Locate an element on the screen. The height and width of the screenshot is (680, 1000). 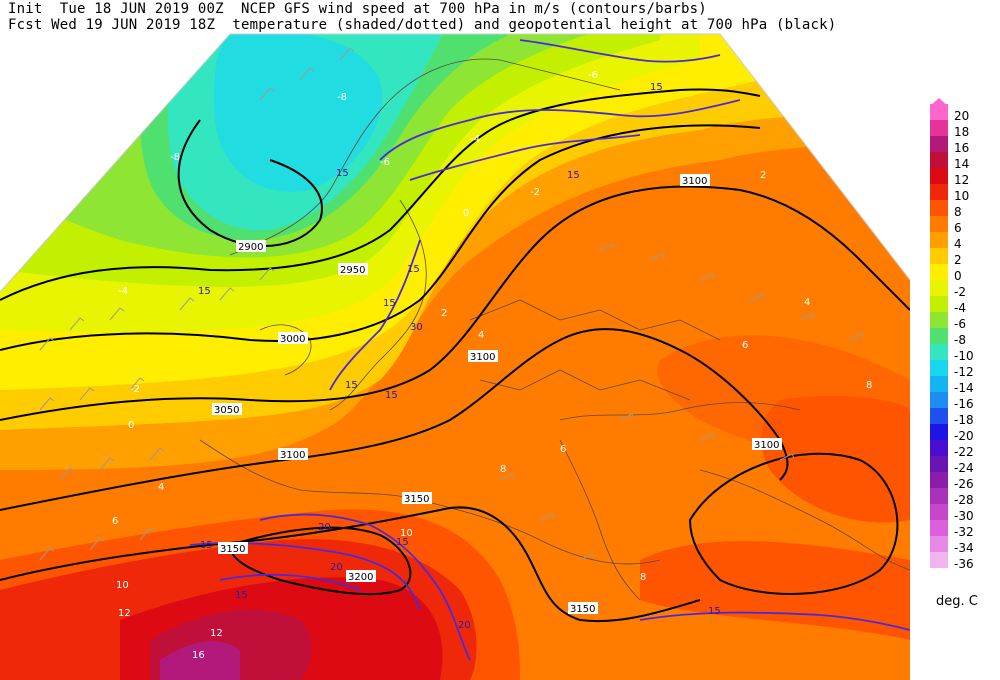
temp-label: -2 is located at coordinates (135, 389).